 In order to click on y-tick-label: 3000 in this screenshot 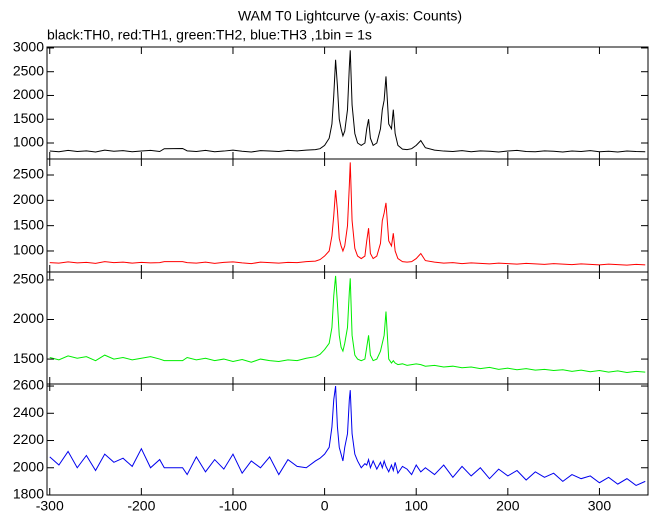, I will do `click(28, 47)`.